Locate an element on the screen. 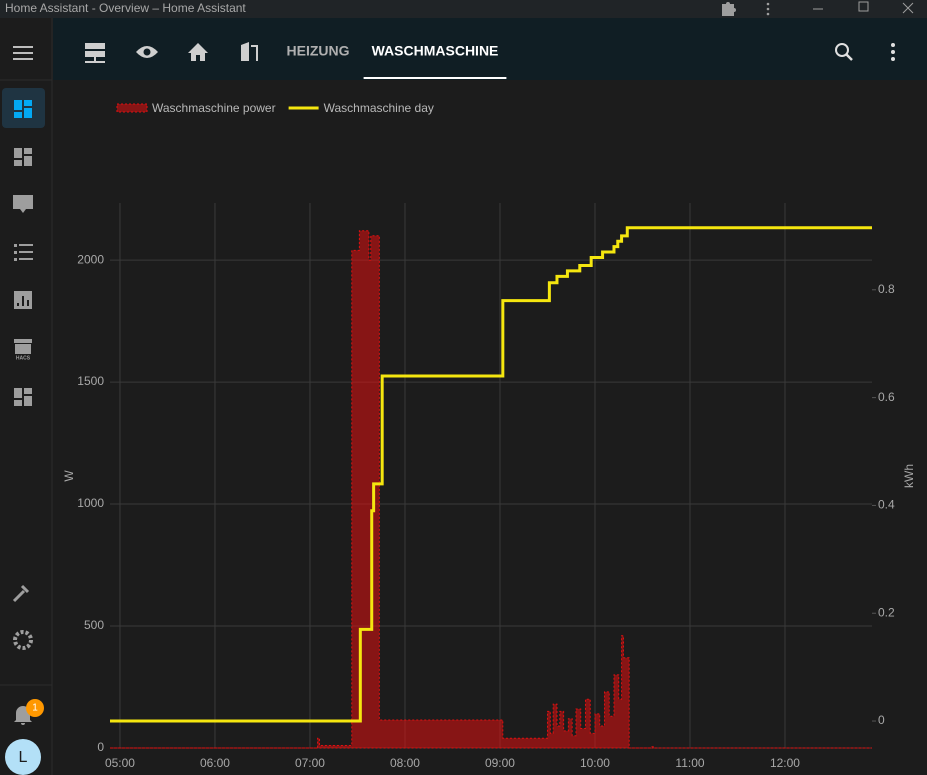 The image size is (927, 775). tab-eye-pupil is located at coordinates (147, 52).